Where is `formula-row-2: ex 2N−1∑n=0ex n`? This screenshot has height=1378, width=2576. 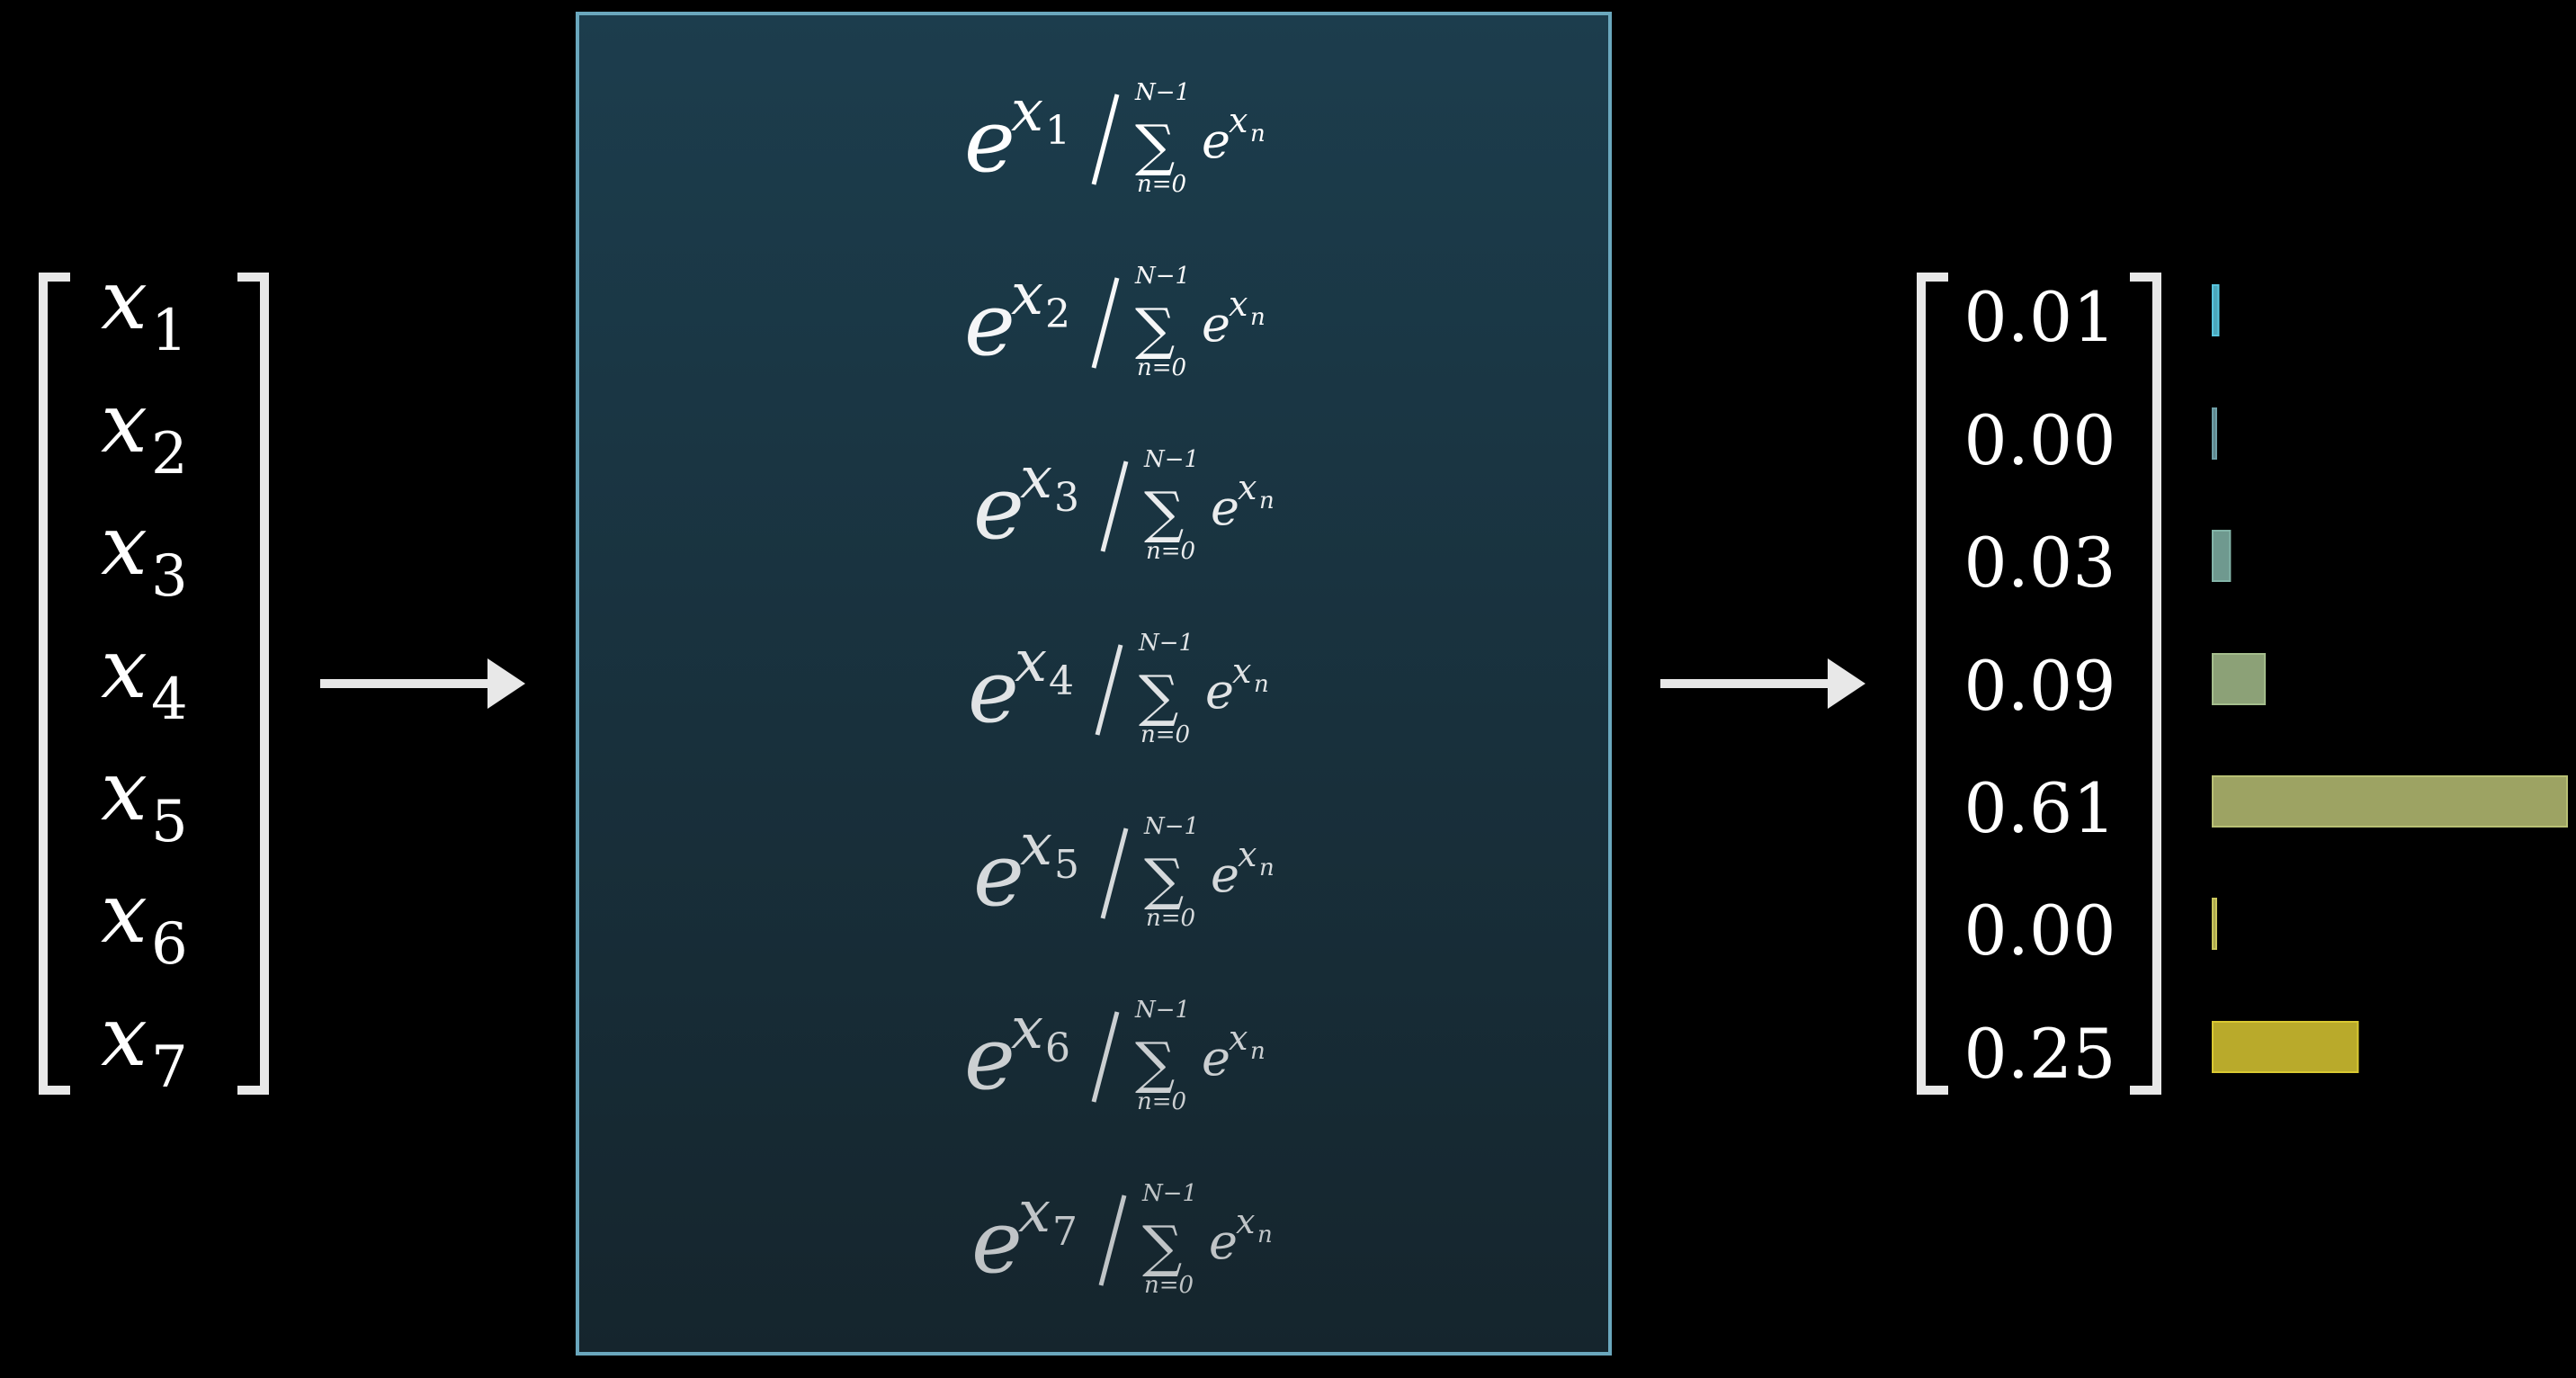
formula-row-2: ex 2N−1∑n=0ex n is located at coordinates (1115, 321).